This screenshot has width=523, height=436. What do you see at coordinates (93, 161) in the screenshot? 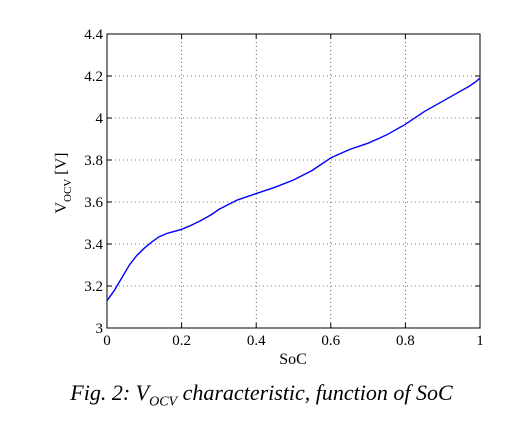
I see `y-tick-label: 3.8` at bounding box center [93, 161].